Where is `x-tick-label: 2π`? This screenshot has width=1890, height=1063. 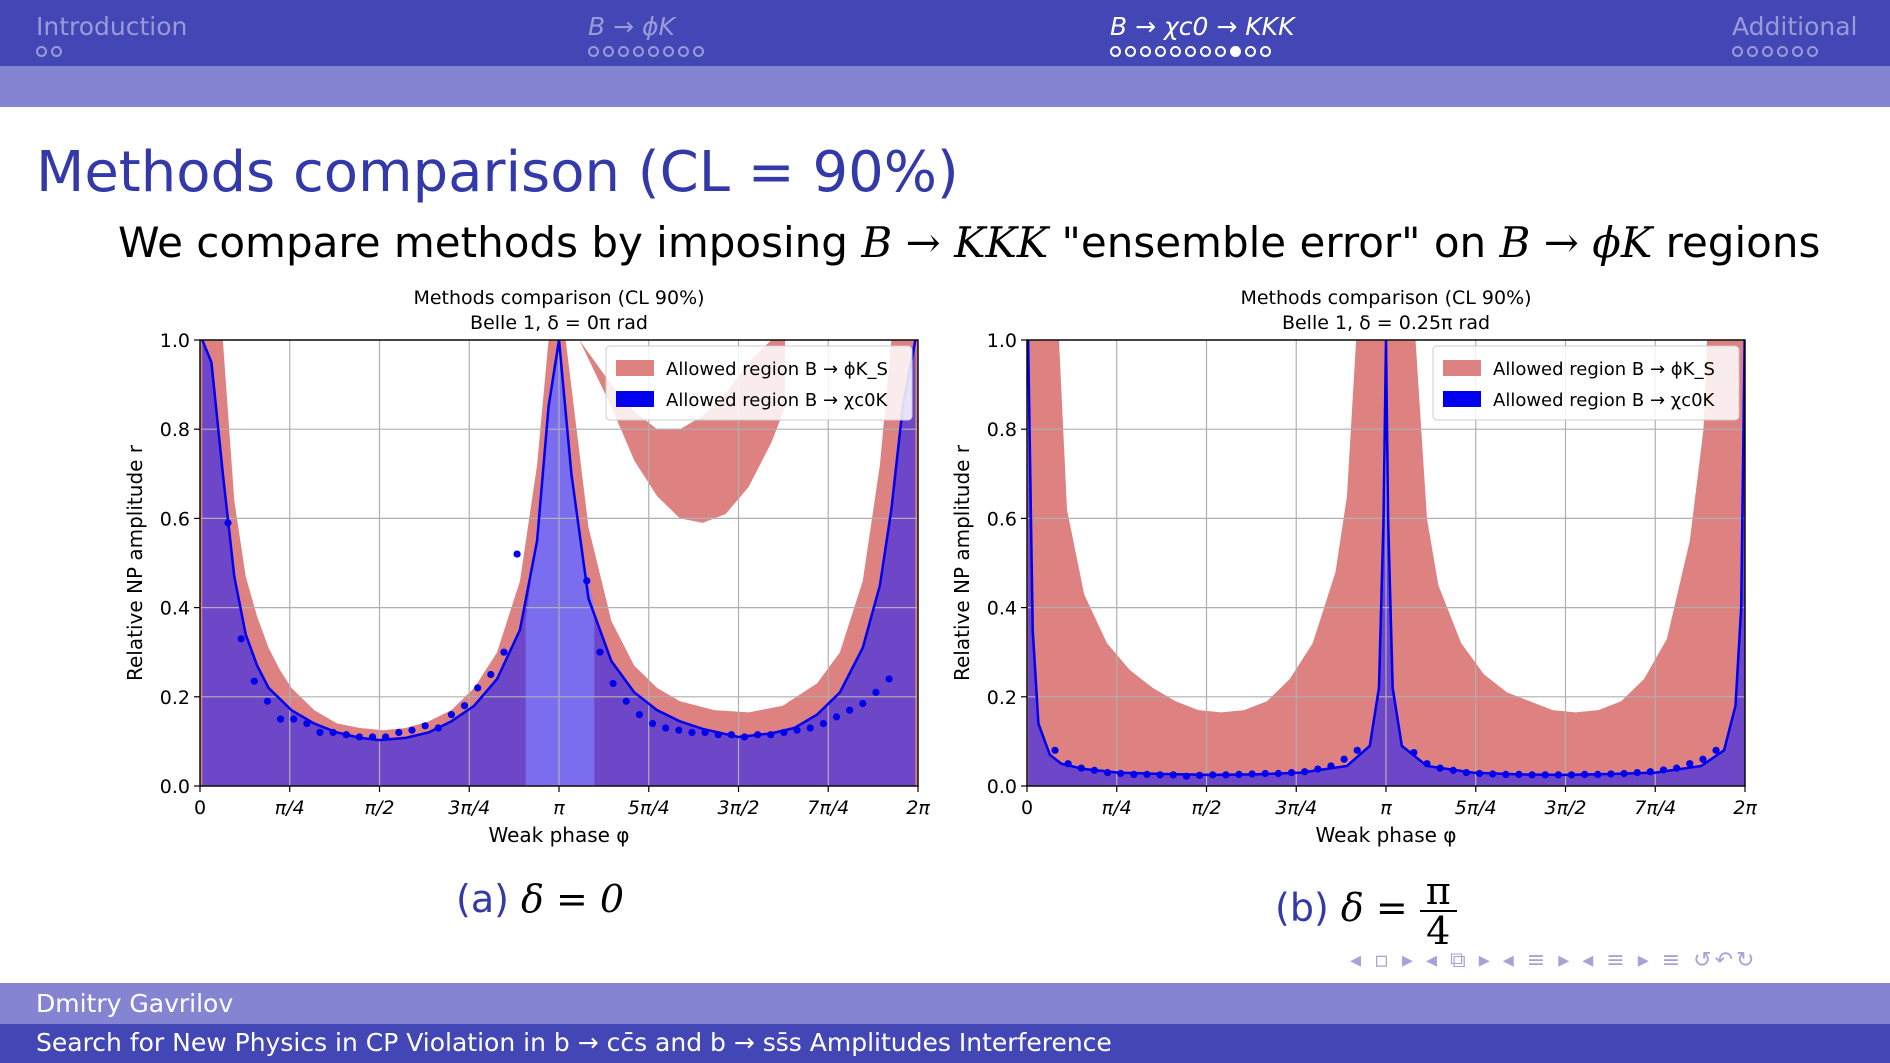
x-tick-label: 2π is located at coordinates (1745, 808).